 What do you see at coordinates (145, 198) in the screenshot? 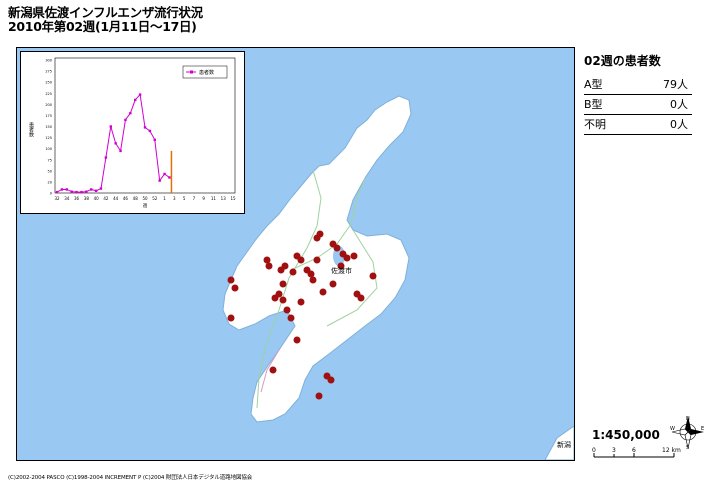
I see `x-tick-label: 50` at bounding box center [145, 198].